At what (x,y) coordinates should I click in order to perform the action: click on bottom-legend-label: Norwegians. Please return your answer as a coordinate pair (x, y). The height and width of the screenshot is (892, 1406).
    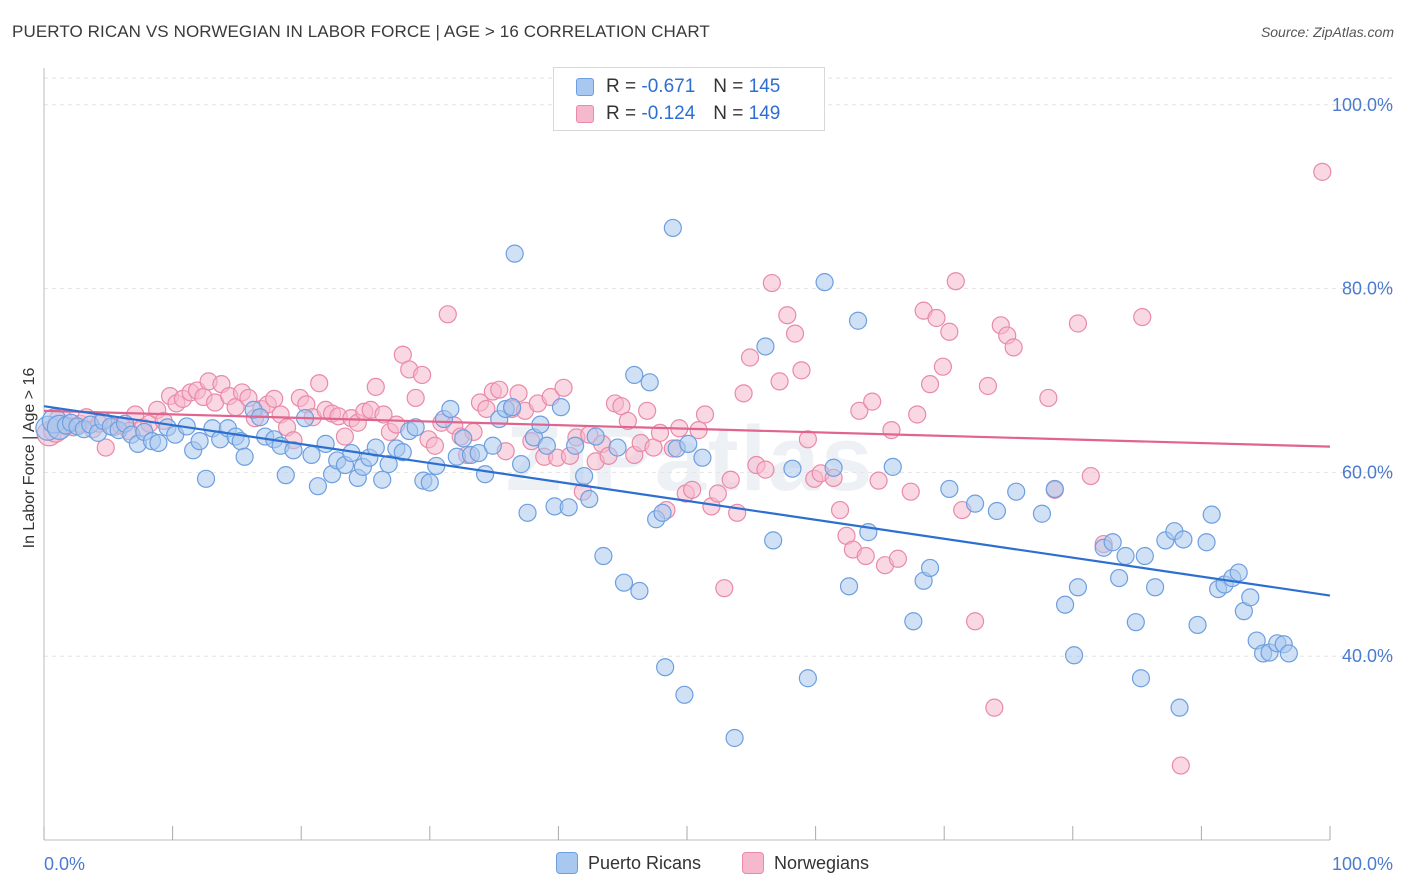
    Looking at the image, I should click on (822, 862).